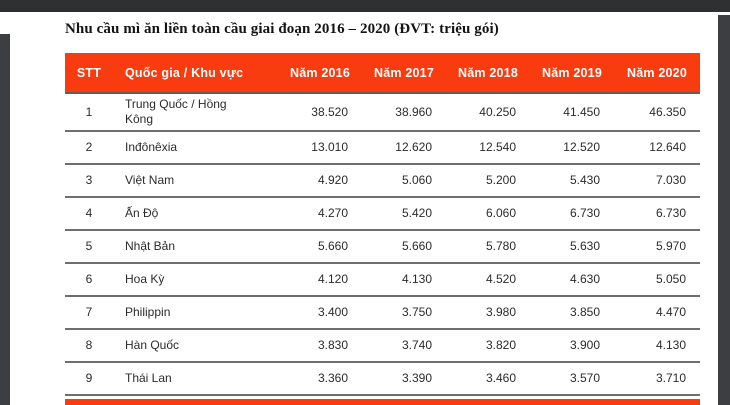  What do you see at coordinates (488, 73) in the screenshot?
I see `column-header-4: Năm 2018` at bounding box center [488, 73].